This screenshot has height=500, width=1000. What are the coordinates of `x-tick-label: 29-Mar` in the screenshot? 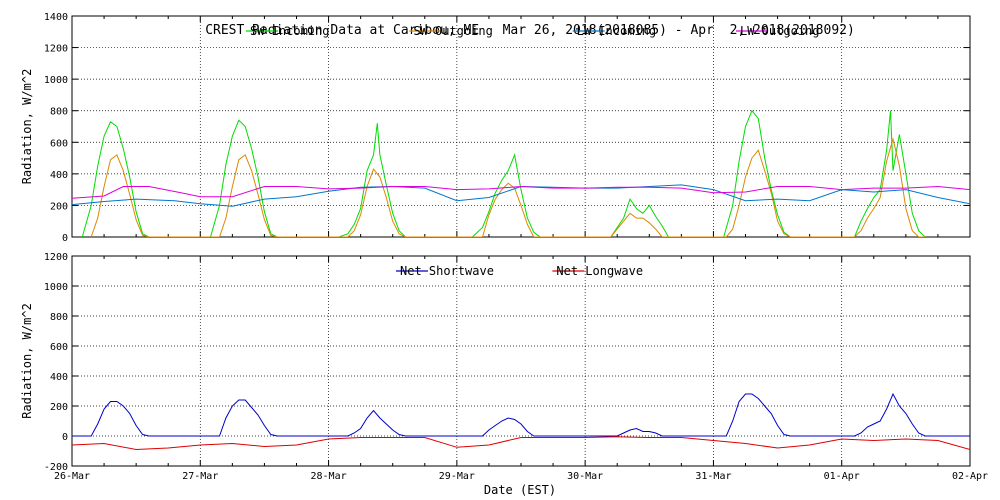 It's located at (457, 476).